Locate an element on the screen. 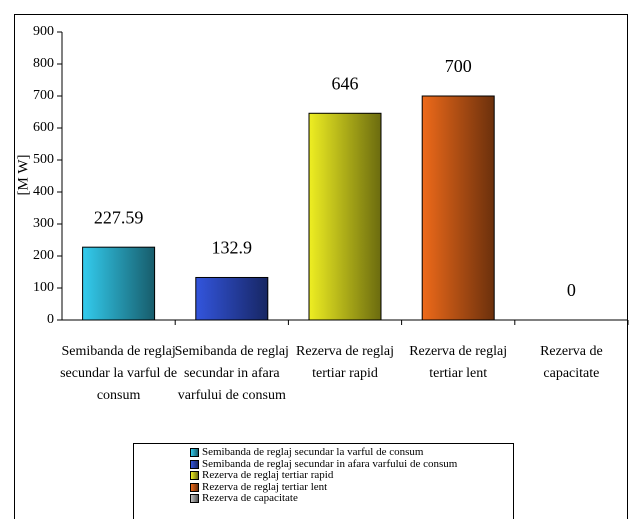 This screenshot has height=519, width=629. y-axis-label: [M W] is located at coordinates (23, 175).